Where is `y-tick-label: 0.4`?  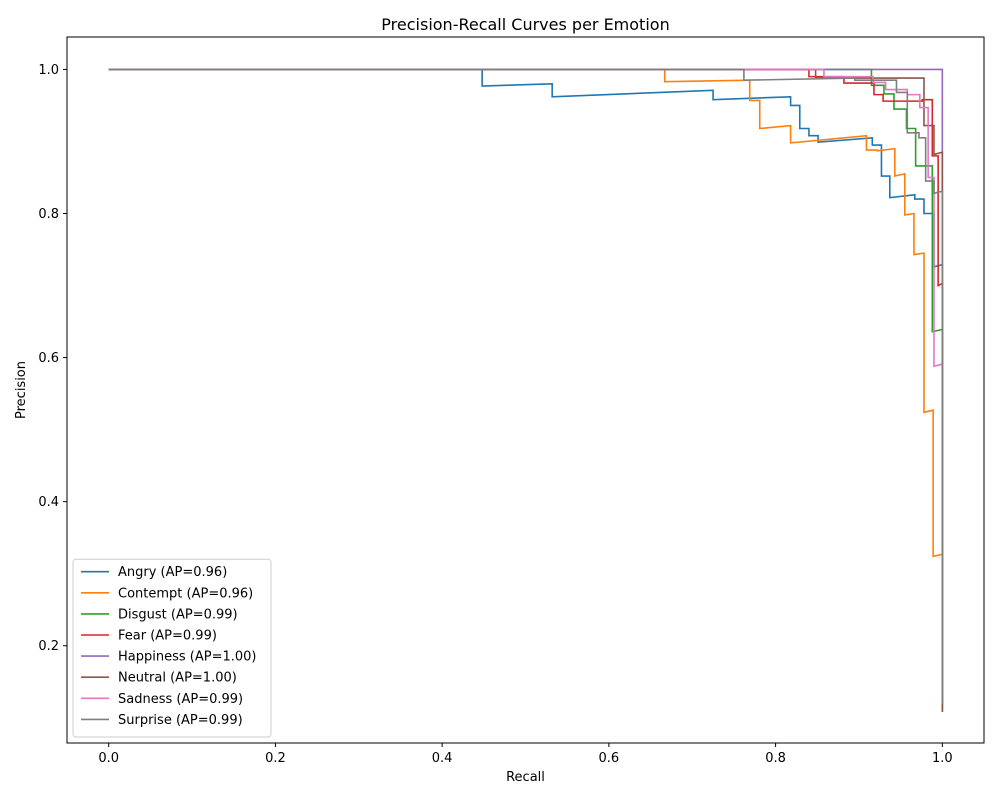 y-tick-label: 0.4 is located at coordinates (48, 502).